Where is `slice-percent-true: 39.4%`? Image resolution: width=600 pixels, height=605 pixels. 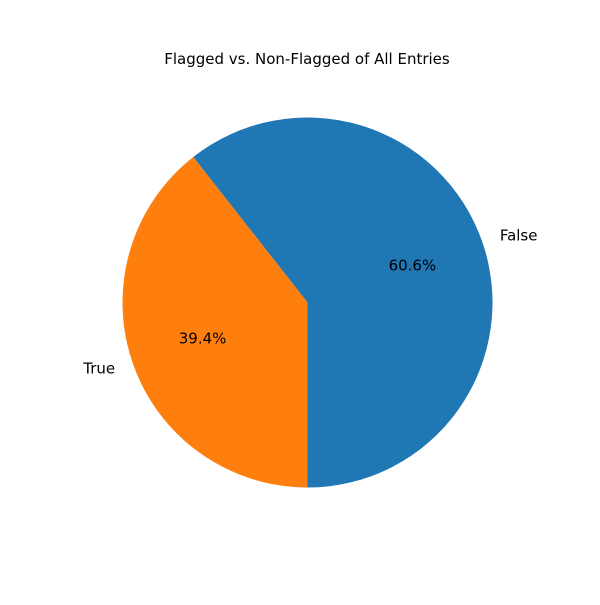
slice-percent-true: 39.4% is located at coordinates (203, 338).